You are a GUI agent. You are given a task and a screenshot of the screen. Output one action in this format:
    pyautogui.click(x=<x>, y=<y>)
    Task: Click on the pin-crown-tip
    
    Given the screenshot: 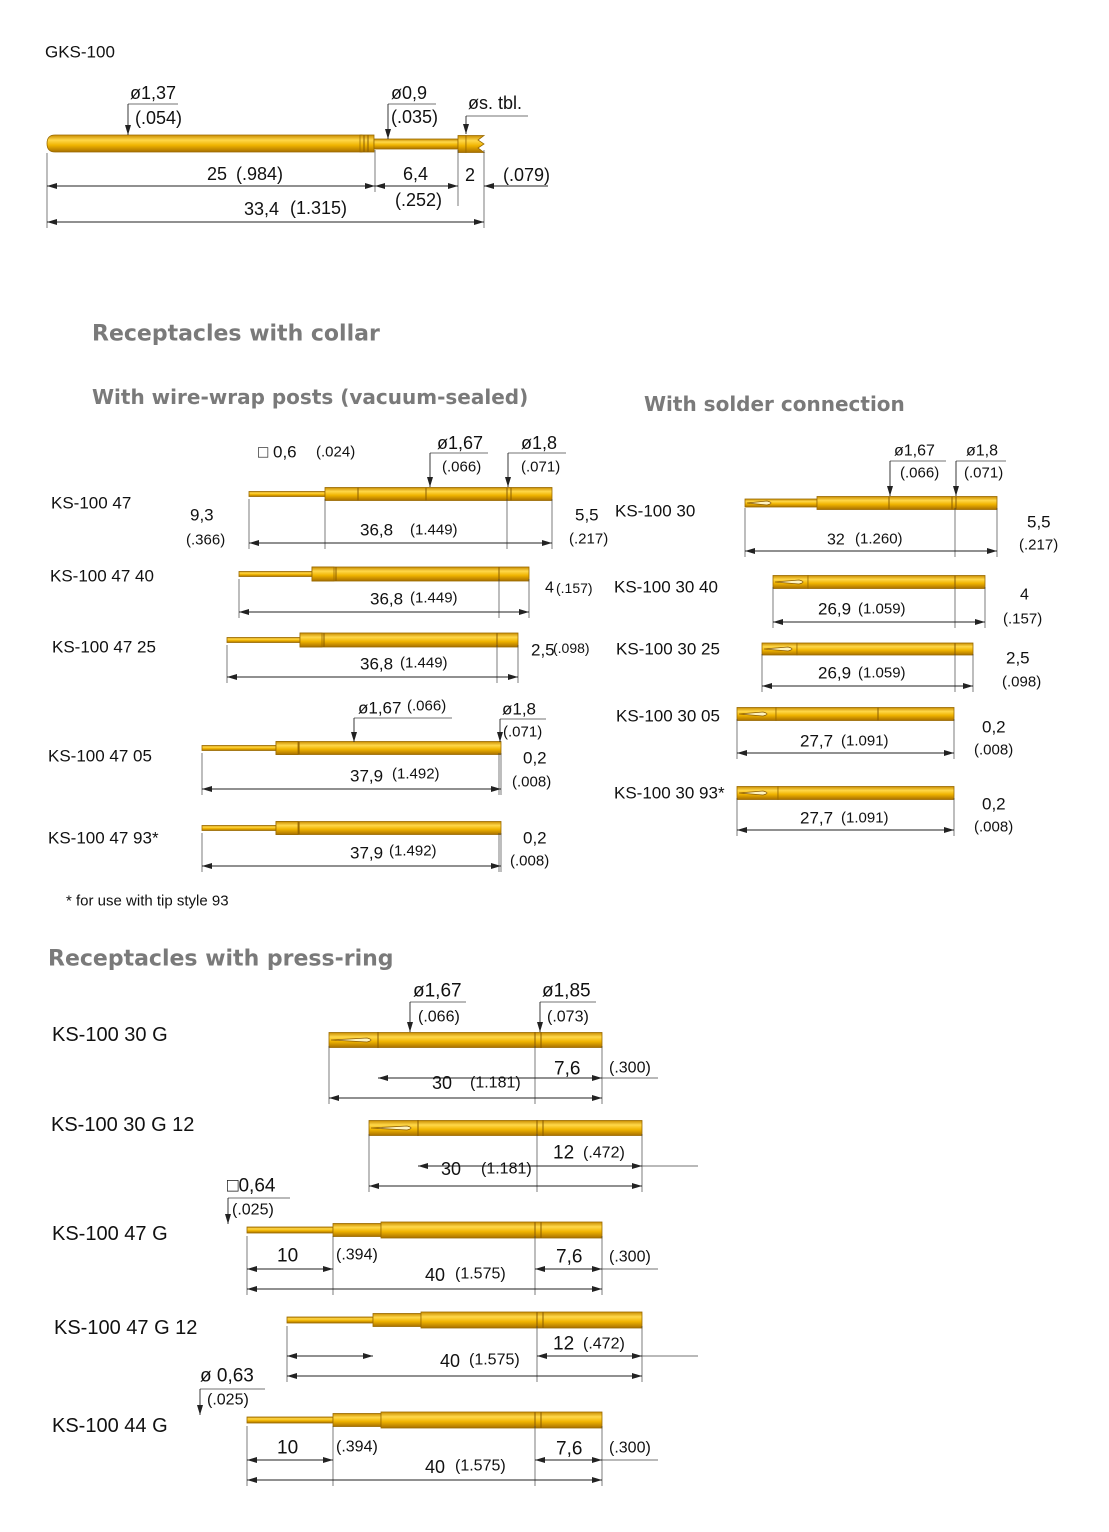 What is the action you would take?
    pyautogui.click(x=475, y=144)
    